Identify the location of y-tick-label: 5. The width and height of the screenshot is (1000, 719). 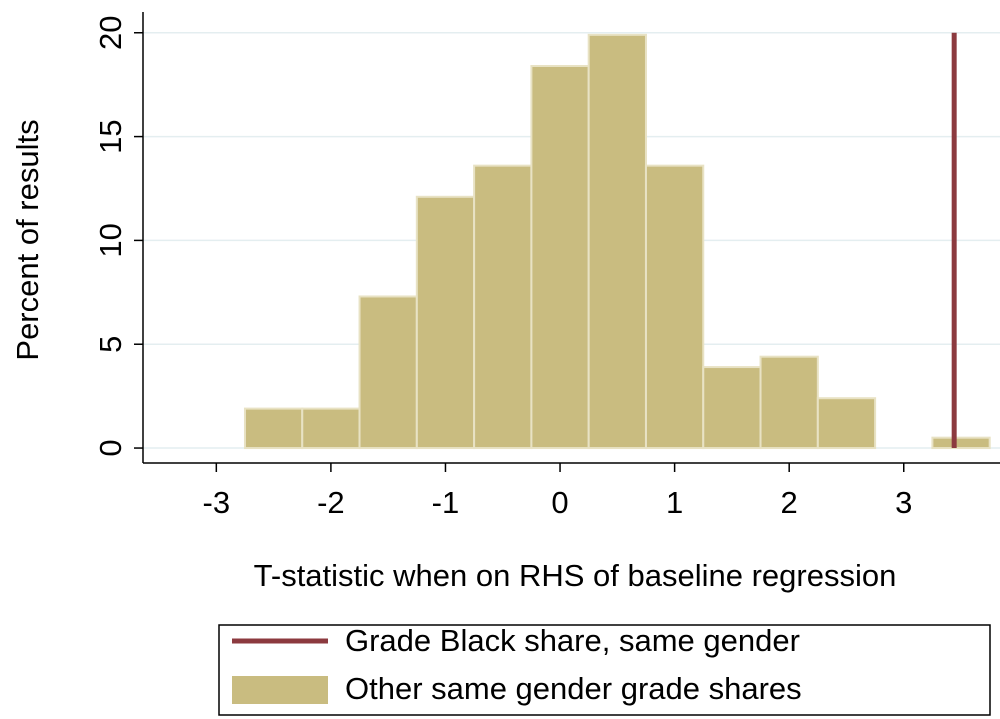
(110, 344).